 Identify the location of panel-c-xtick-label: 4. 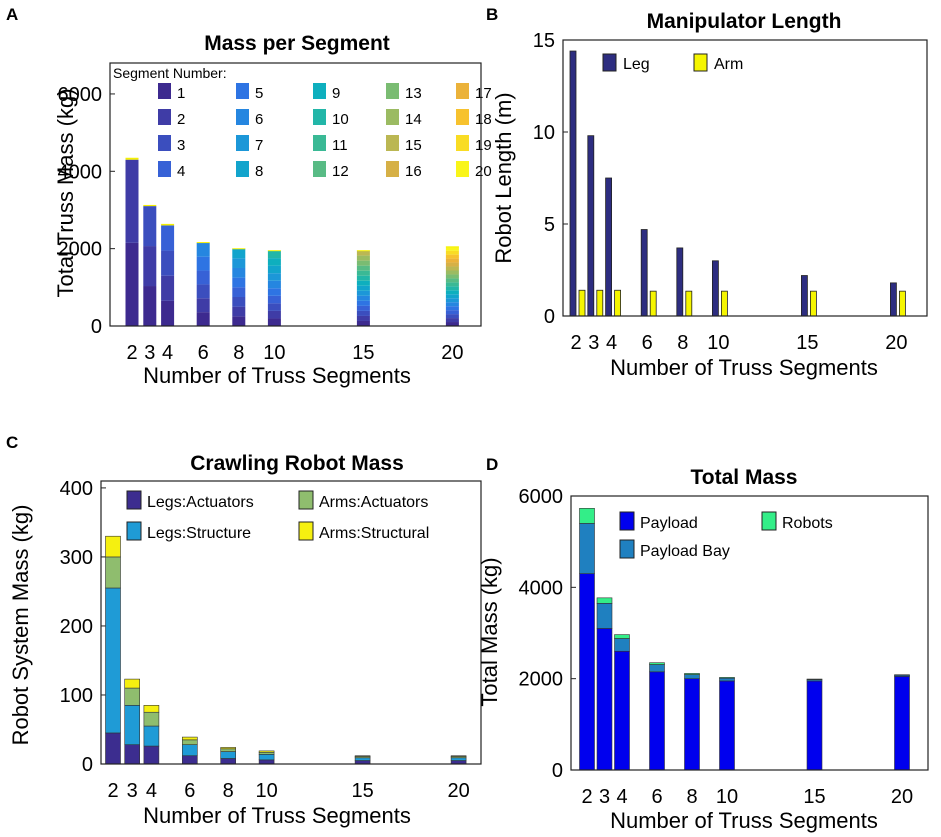
(151, 791).